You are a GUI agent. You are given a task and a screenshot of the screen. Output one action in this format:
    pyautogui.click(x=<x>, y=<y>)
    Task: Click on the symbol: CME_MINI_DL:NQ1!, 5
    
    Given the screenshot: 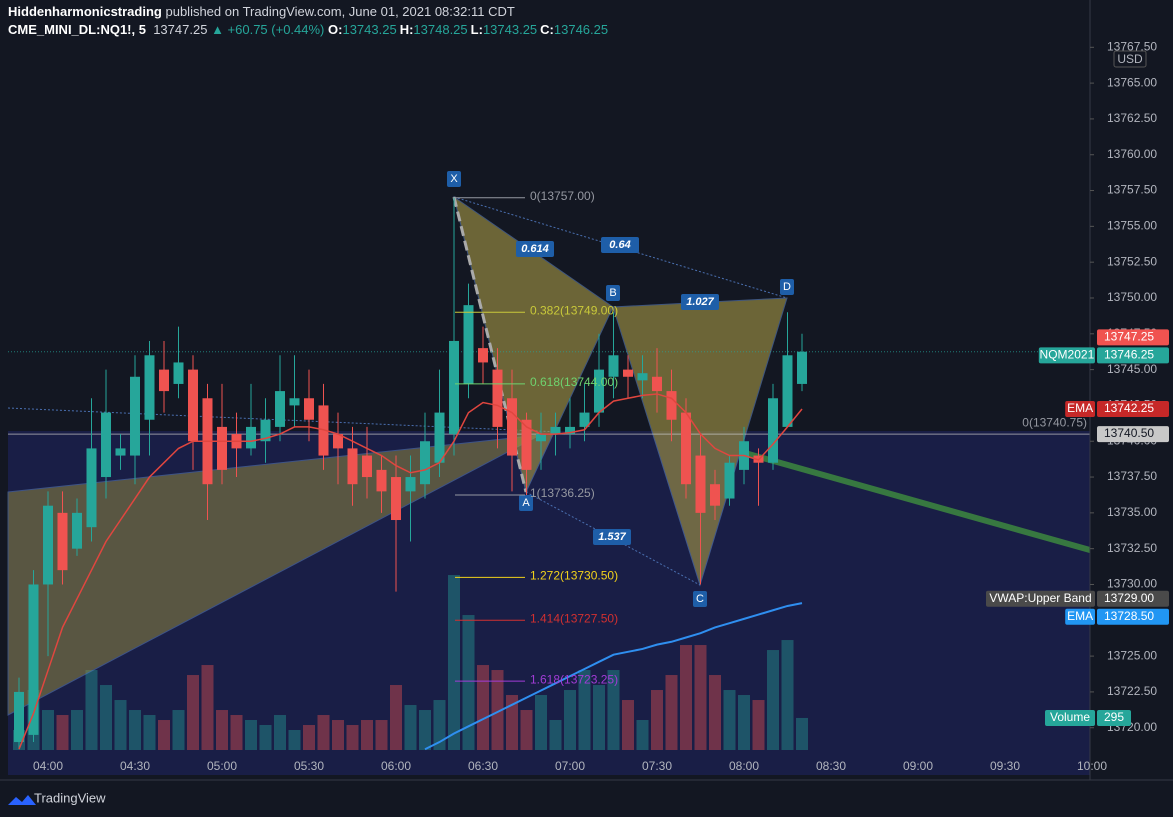 What is the action you would take?
    pyautogui.click(x=77, y=29)
    